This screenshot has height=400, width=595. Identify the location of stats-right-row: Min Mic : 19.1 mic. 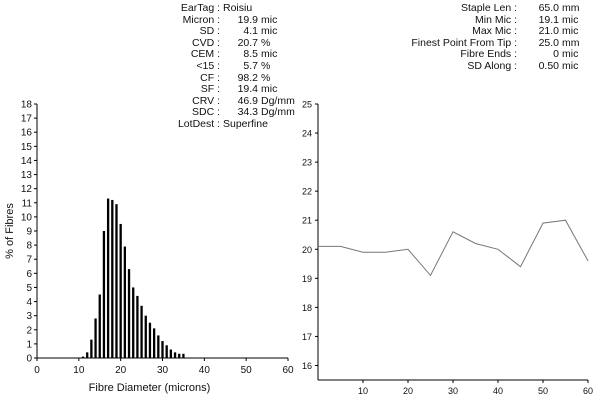
(490, 20).